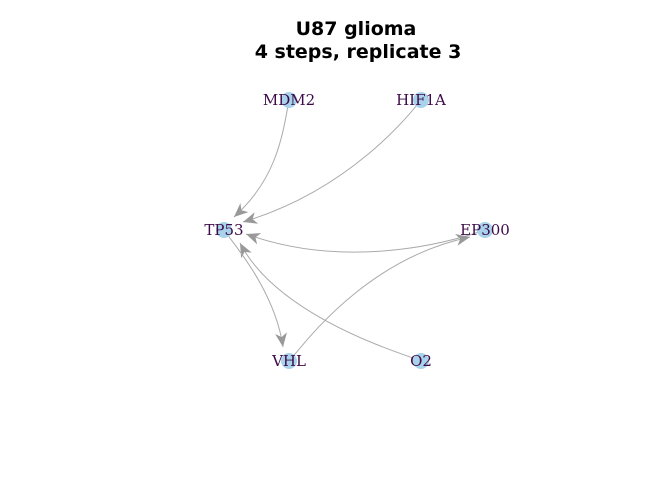 The height and width of the screenshot is (480, 672). What do you see at coordinates (251, 218) in the screenshot?
I see `arrowhead-hif1a-to-tp53` at bounding box center [251, 218].